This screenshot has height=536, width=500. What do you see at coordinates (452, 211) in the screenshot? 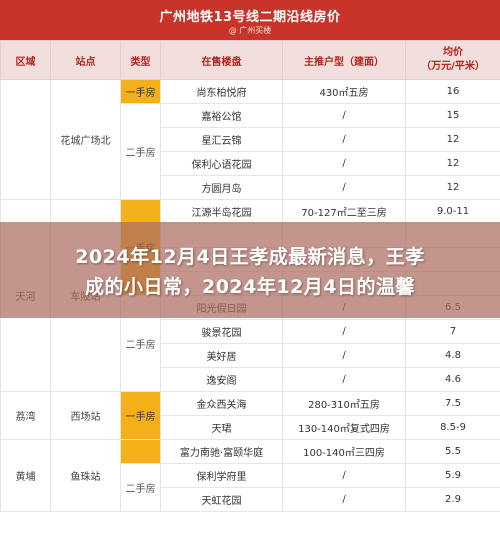
I see `cell-price: 9.0-11` at bounding box center [452, 211].